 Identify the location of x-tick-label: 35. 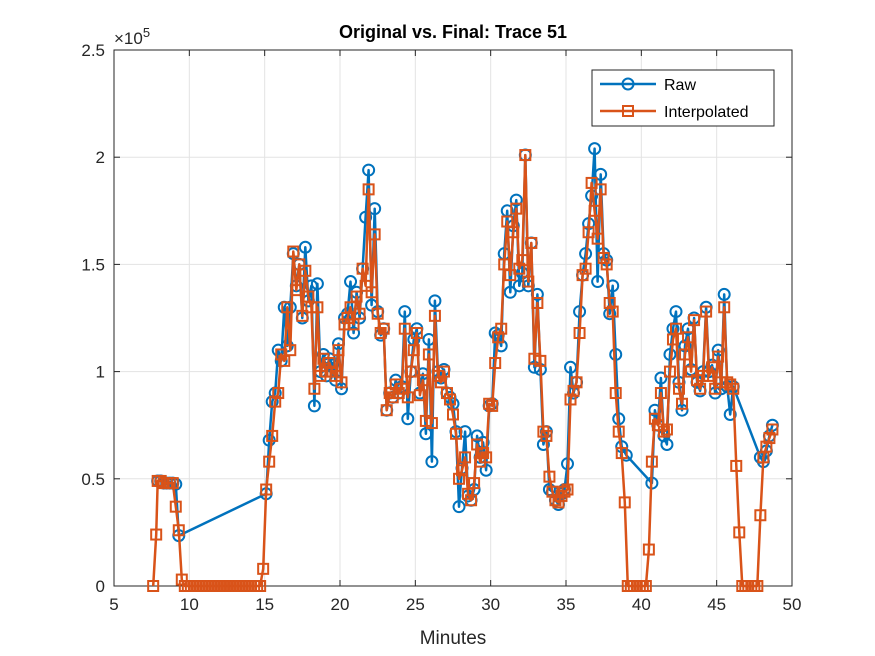
(566, 604).